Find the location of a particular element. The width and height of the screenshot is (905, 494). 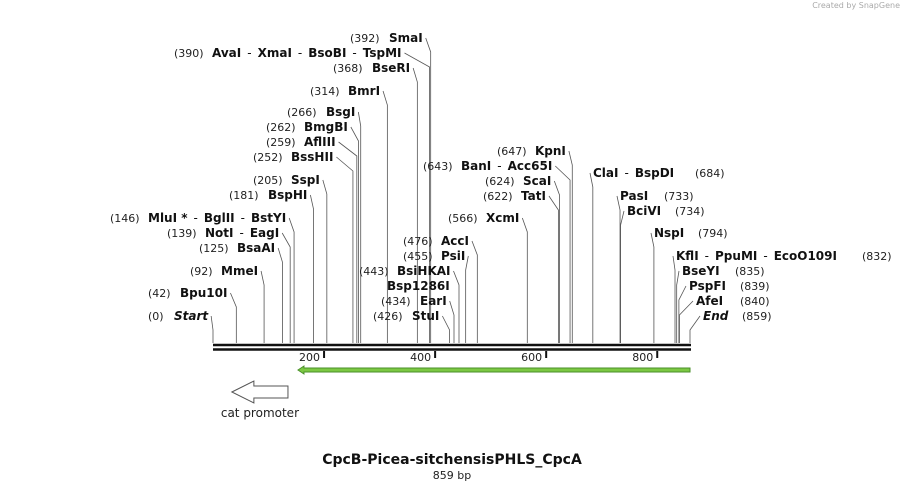

site-position: (733) is located at coordinates (679, 196).